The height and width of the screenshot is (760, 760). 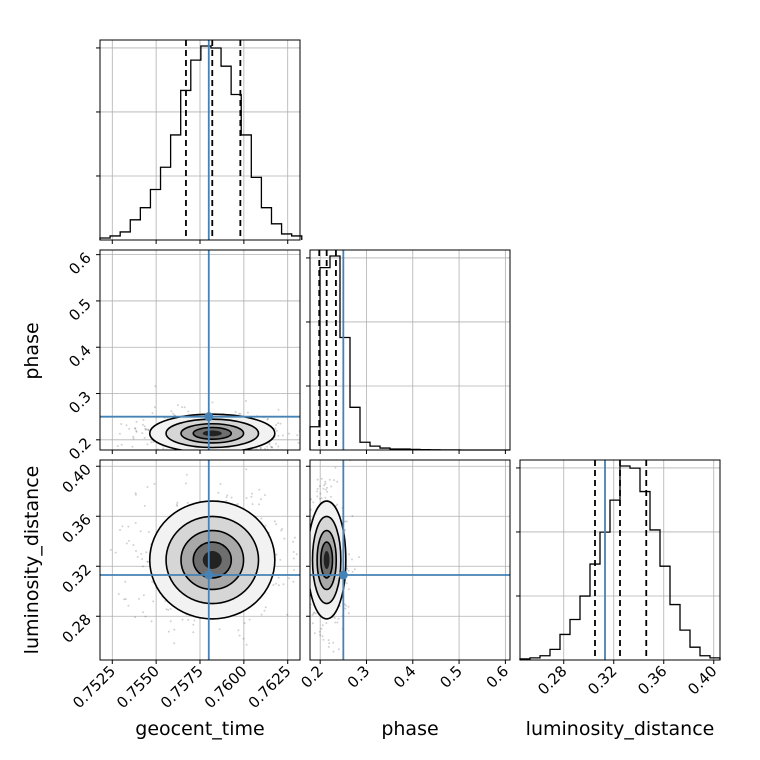 What do you see at coordinates (359, 677) in the screenshot?
I see `xtick-label-phase-1: 0.3` at bounding box center [359, 677].